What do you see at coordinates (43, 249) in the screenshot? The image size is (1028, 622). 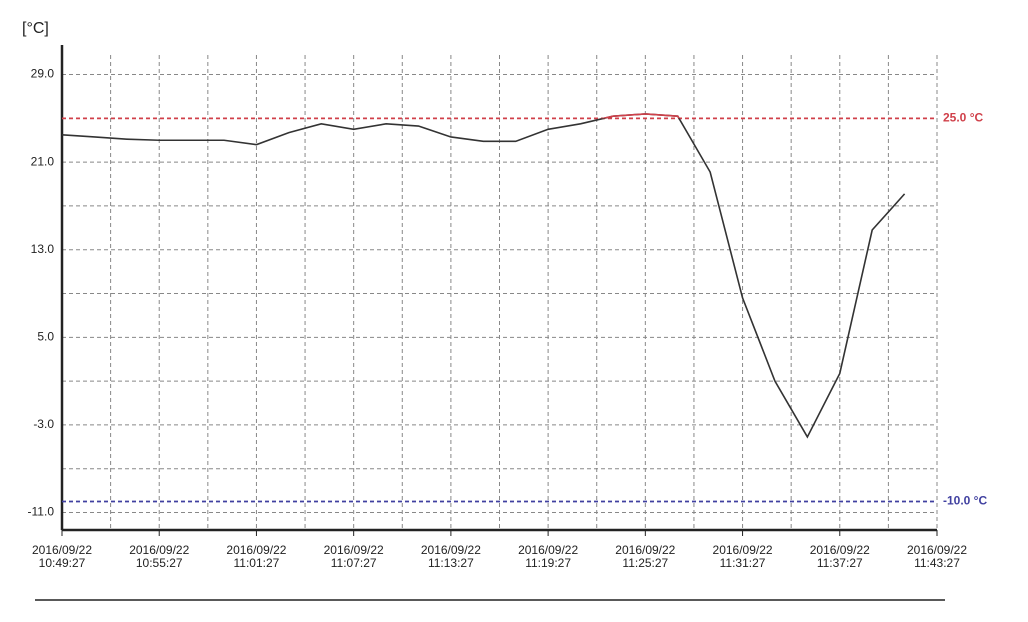 I see `y-tick-label: 13.0` at bounding box center [43, 249].